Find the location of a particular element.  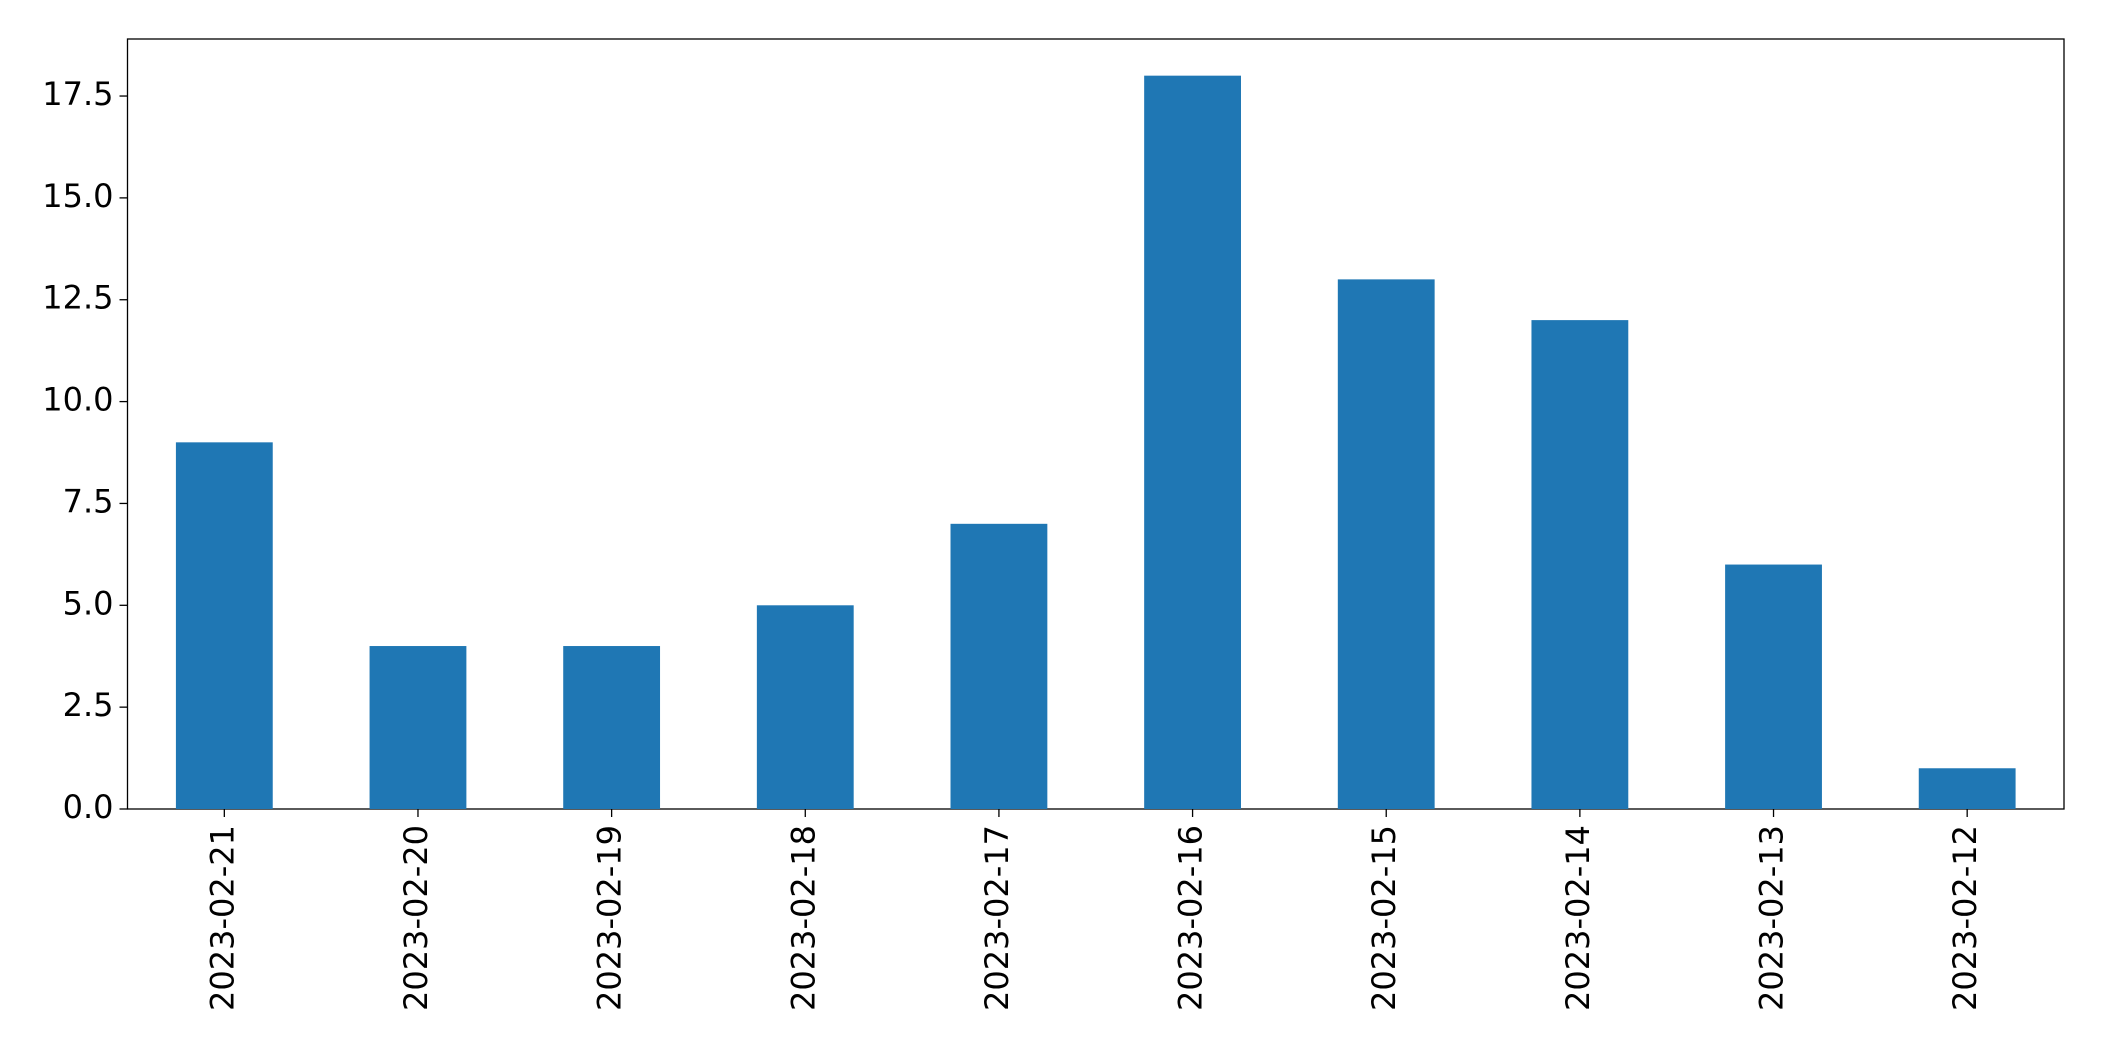

y-tick-label: 0.0 is located at coordinates (88, 807).